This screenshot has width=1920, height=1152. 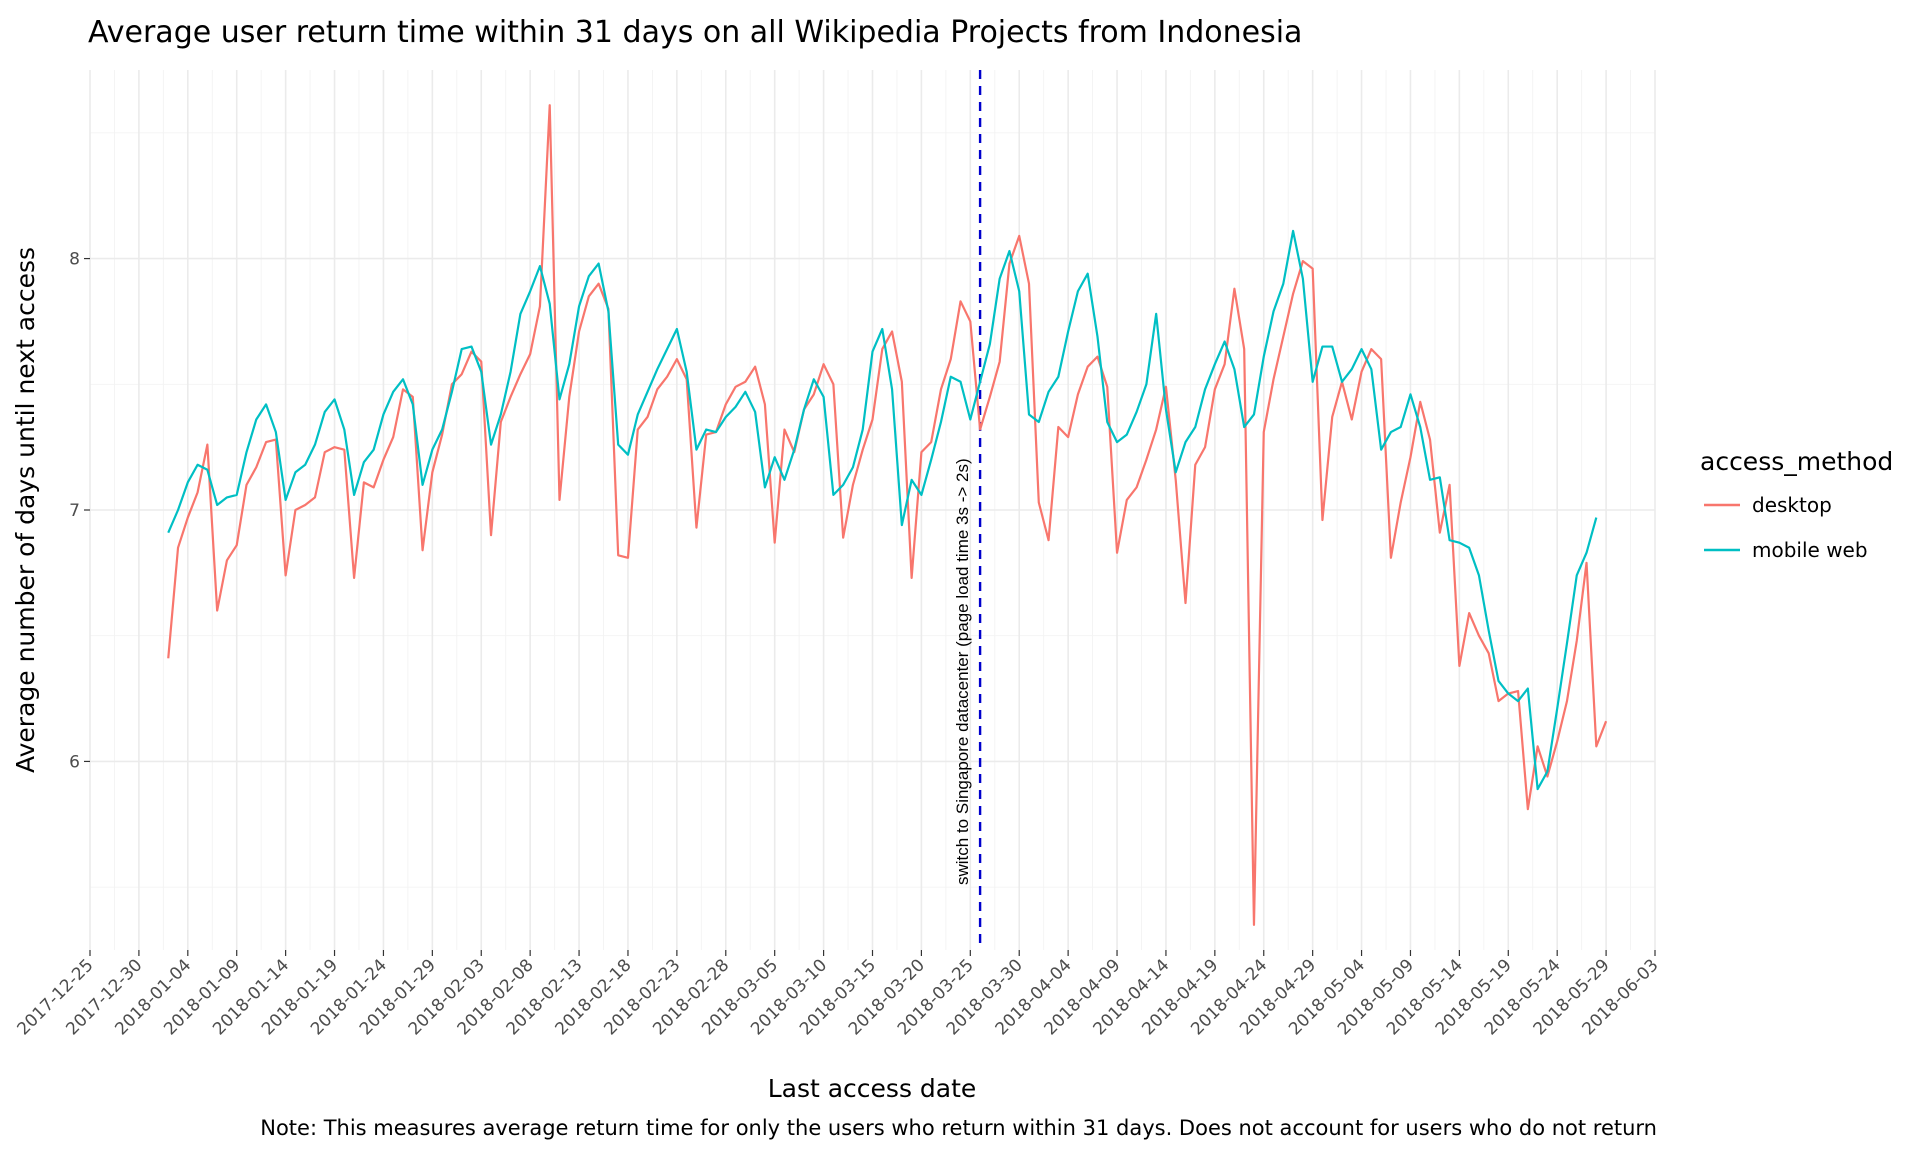 I want to click on legend: access_method desktop mobile web, so click(x=1796, y=504).